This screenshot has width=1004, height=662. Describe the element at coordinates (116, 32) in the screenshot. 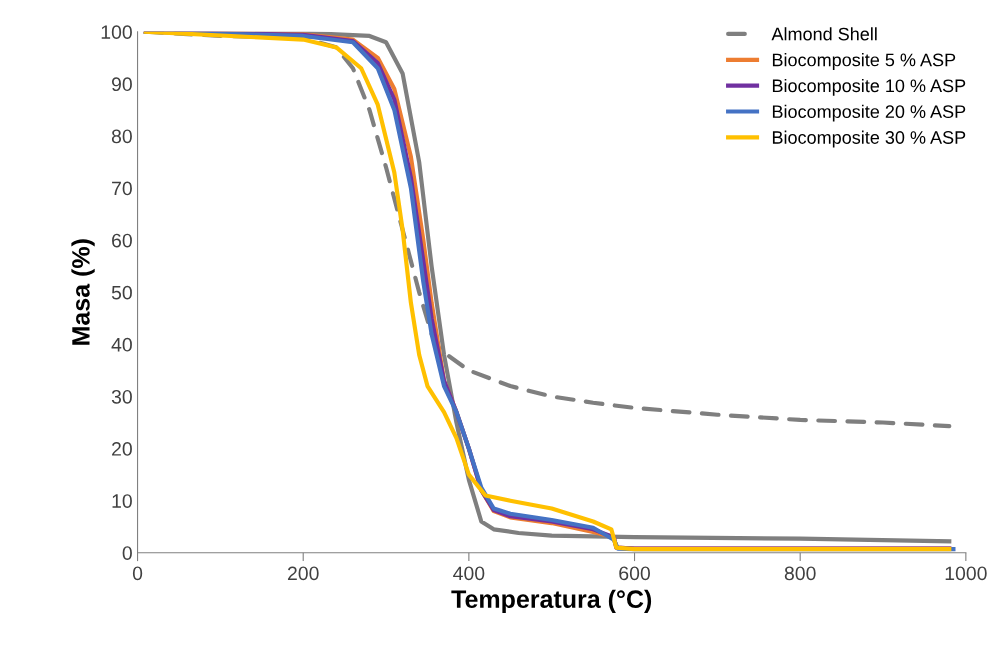

I see `y-tick-label: 100` at that location.